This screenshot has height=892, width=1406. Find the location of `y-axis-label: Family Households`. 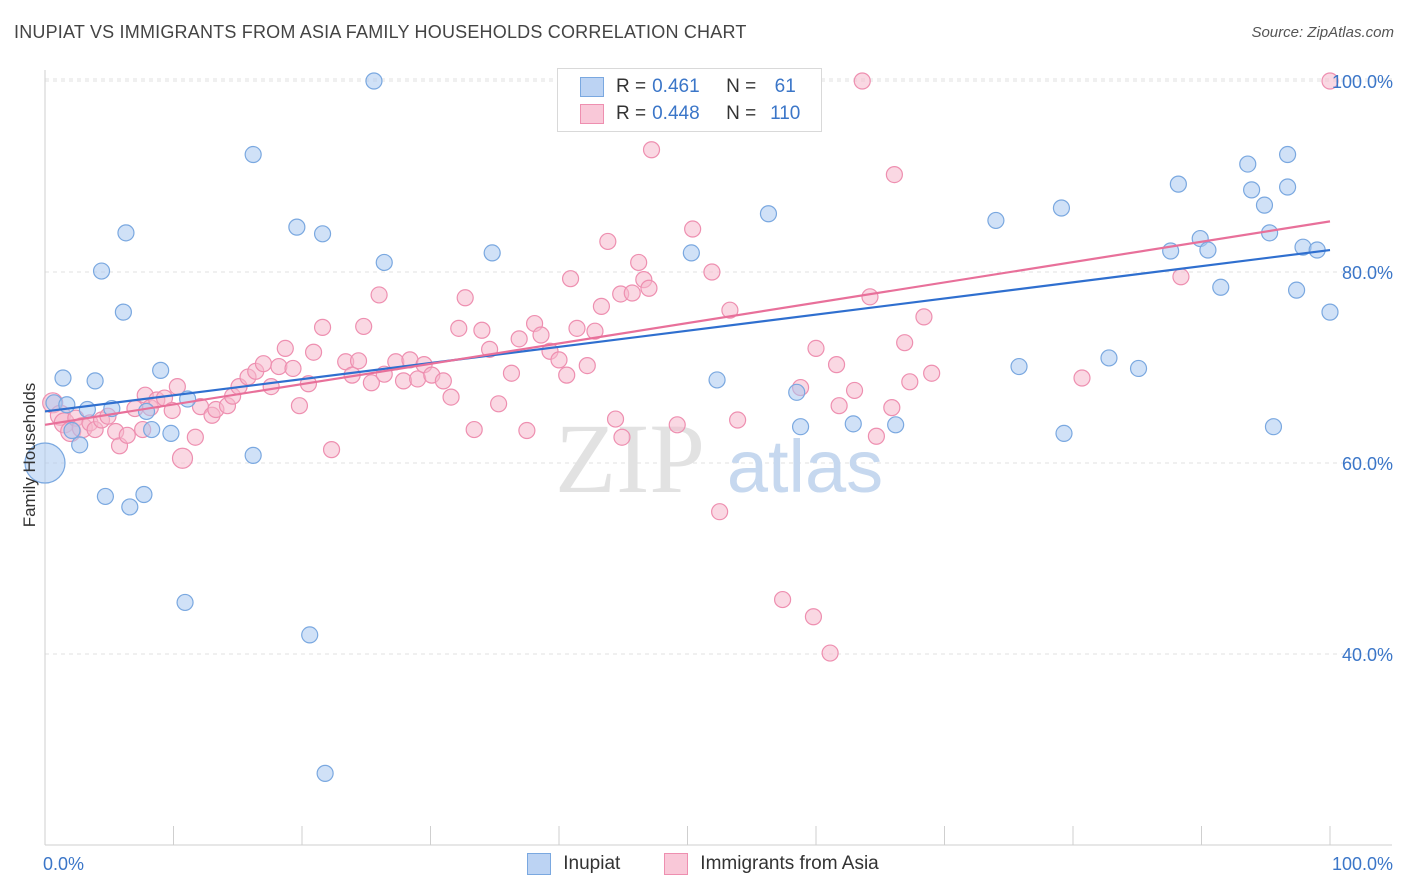

y-axis-label: Family Households is located at coordinates (29, 455).